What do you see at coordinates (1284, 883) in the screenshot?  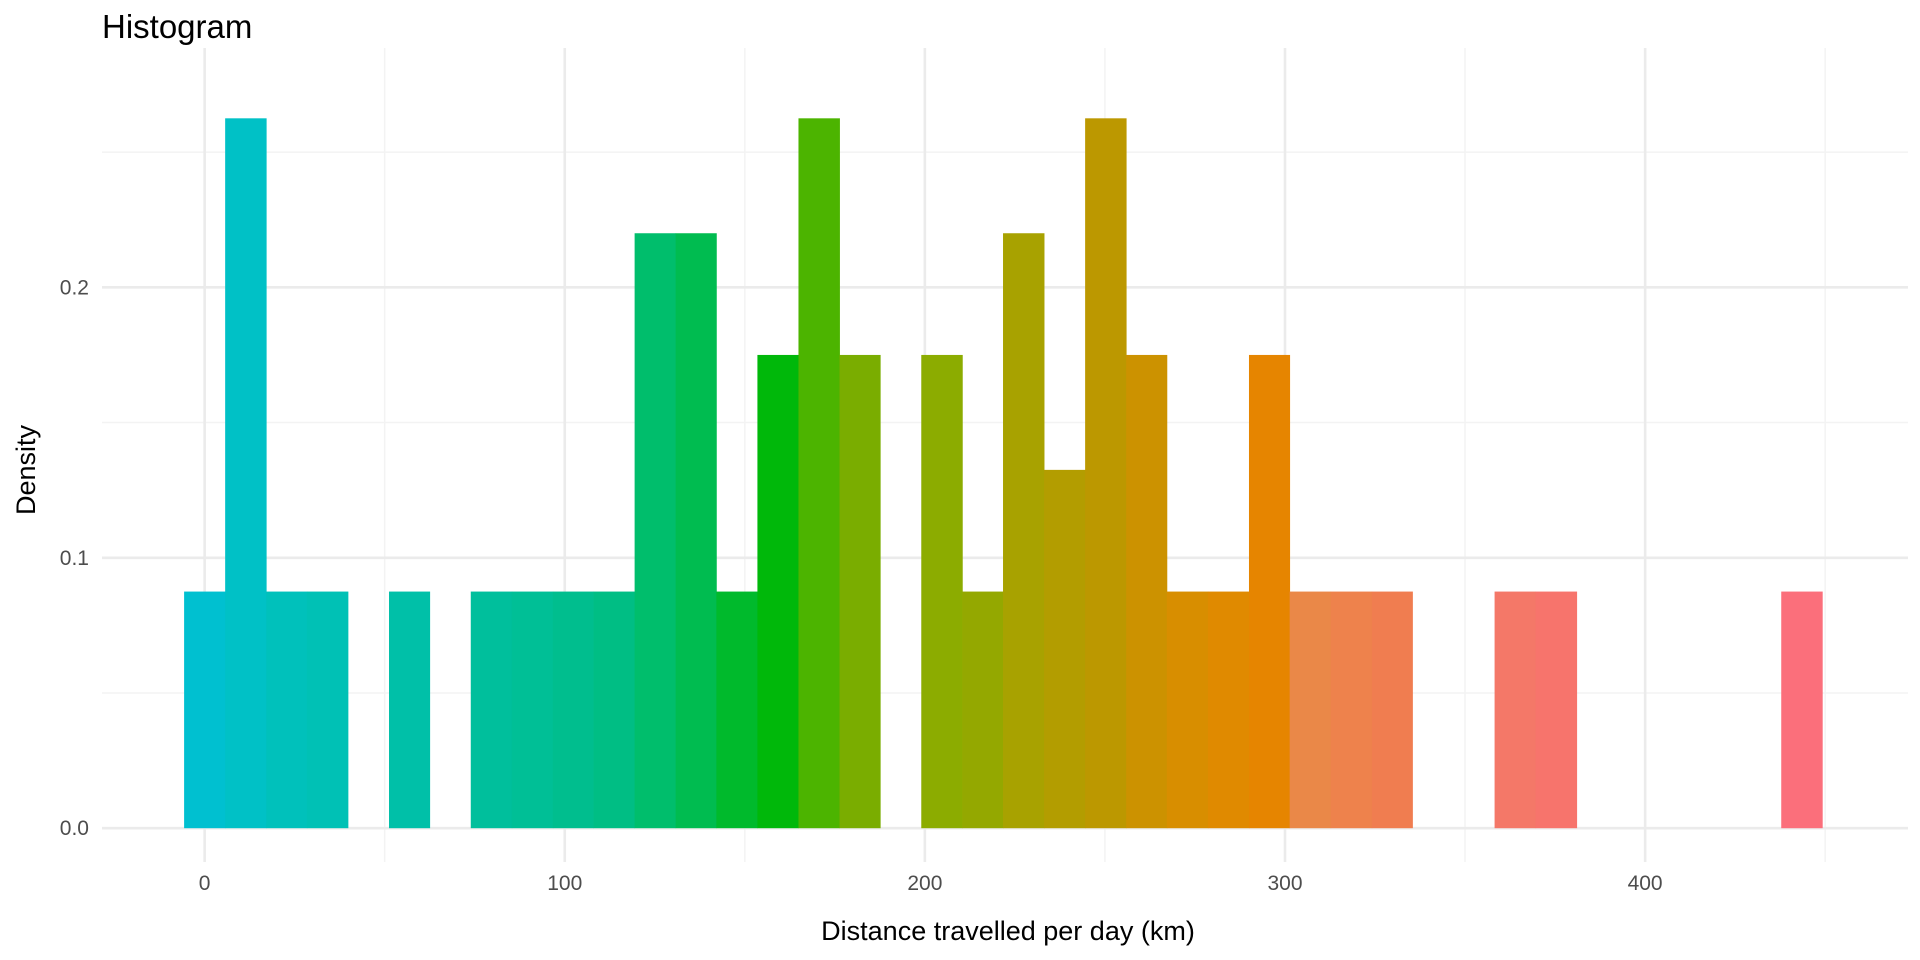 I see `x-tick-label-3: 300` at bounding box center [1284, 883].